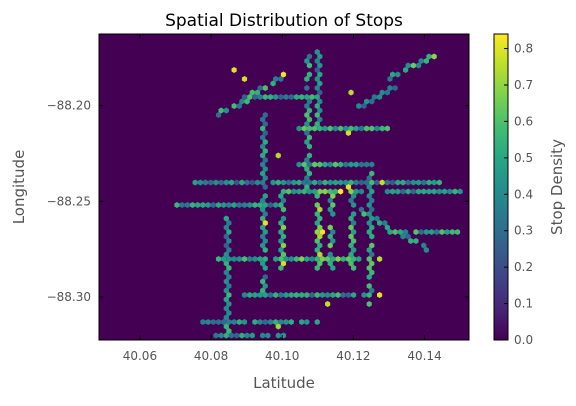  Describe the element at coordinates (19, 187) in the screenshot. I see `y-axis-label: Longitude` at that location.